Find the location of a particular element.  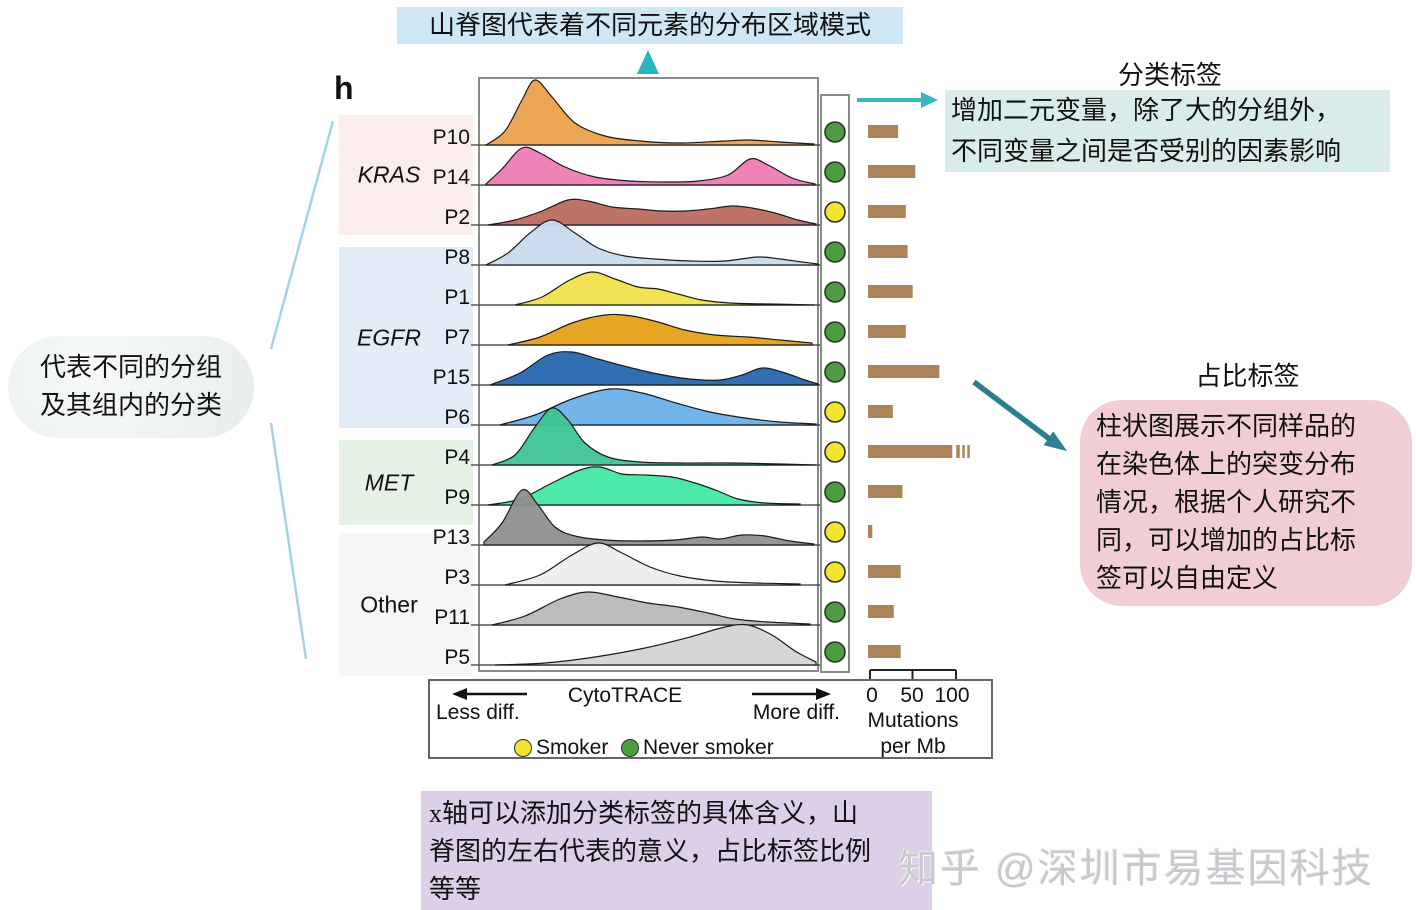

patient-label-P1: P1 is located at coordinates (457, 297).